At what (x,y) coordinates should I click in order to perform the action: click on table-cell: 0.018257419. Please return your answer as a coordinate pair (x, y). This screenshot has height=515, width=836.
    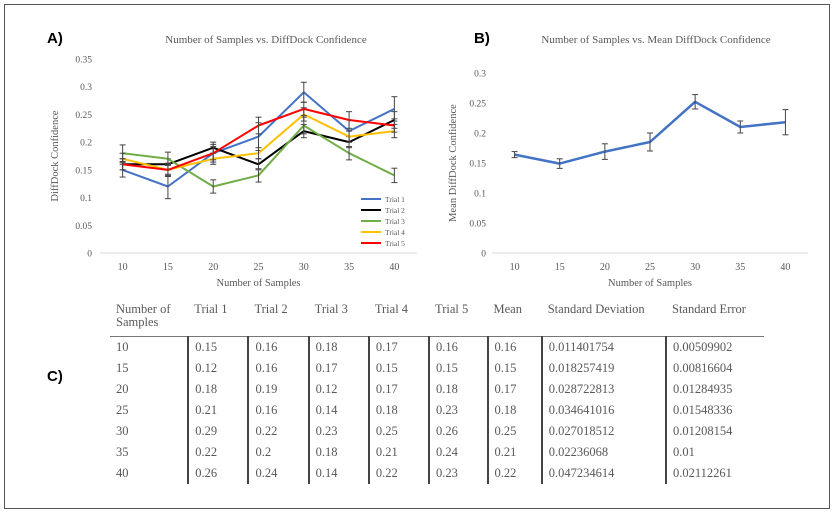
    Looking at the image, I should click on (603, 368).